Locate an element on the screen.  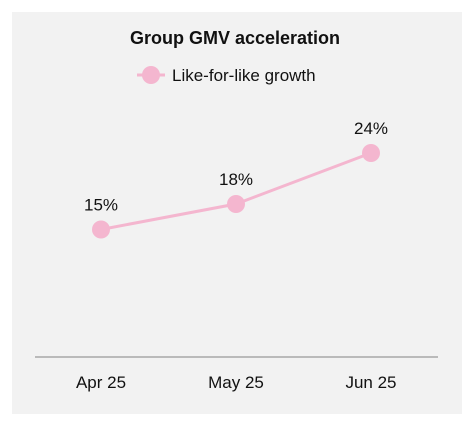
legend-point-marker is located at coordinates (151, 75).